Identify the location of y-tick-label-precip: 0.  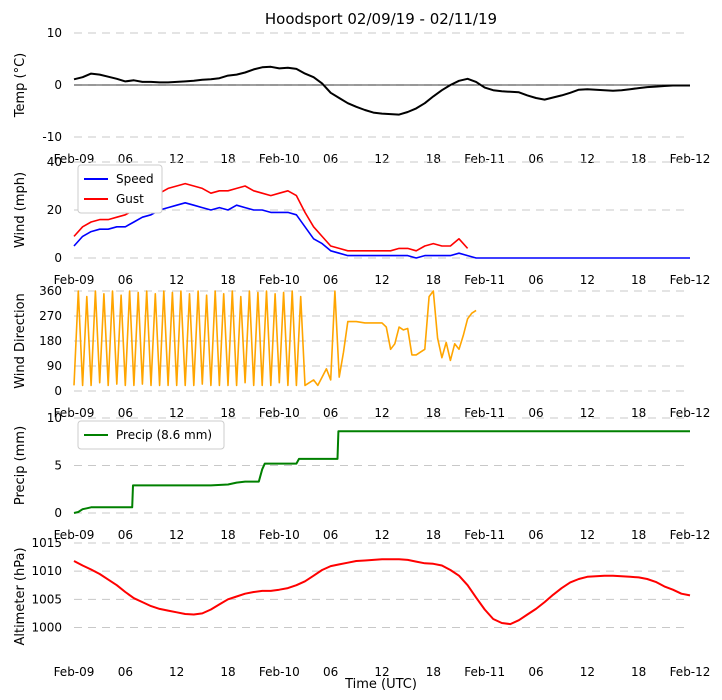
(58, 513).